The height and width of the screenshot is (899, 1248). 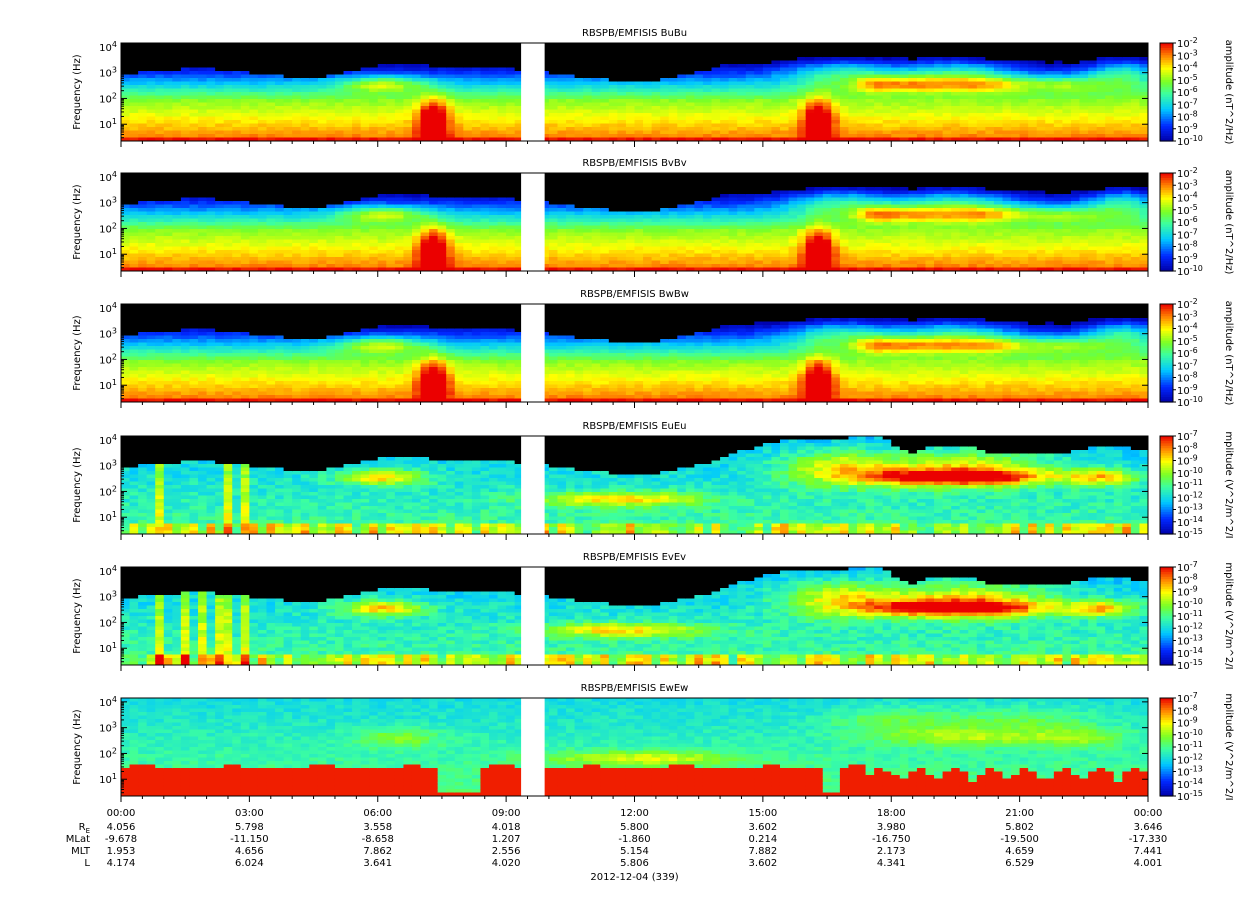 What do you see at coordinates (108, 73) in the screenshot?
I see `y-tick-label: 10³` at bounding box center [108, 73].